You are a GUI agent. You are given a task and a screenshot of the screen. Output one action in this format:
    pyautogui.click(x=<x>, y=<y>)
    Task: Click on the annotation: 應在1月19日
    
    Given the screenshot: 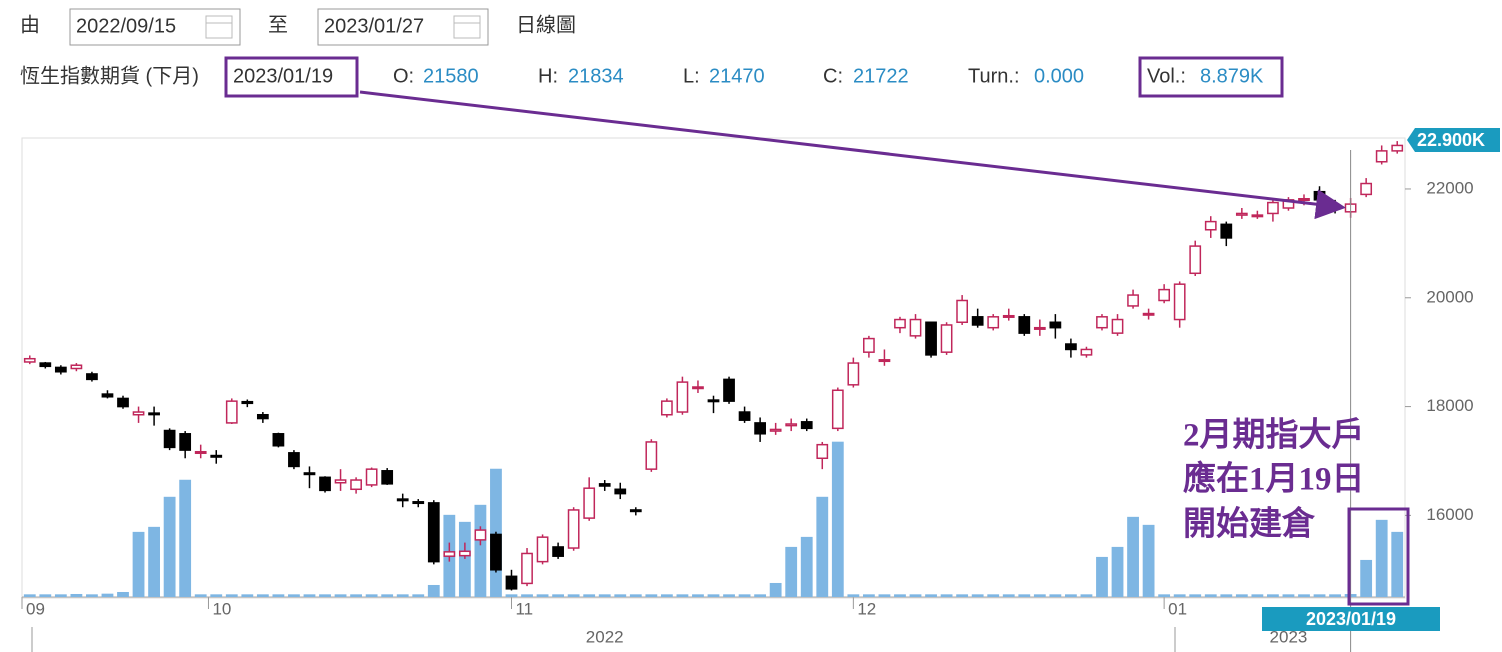 What is the action you would take?
    pyautogui.click(x=1274, y=479)
    